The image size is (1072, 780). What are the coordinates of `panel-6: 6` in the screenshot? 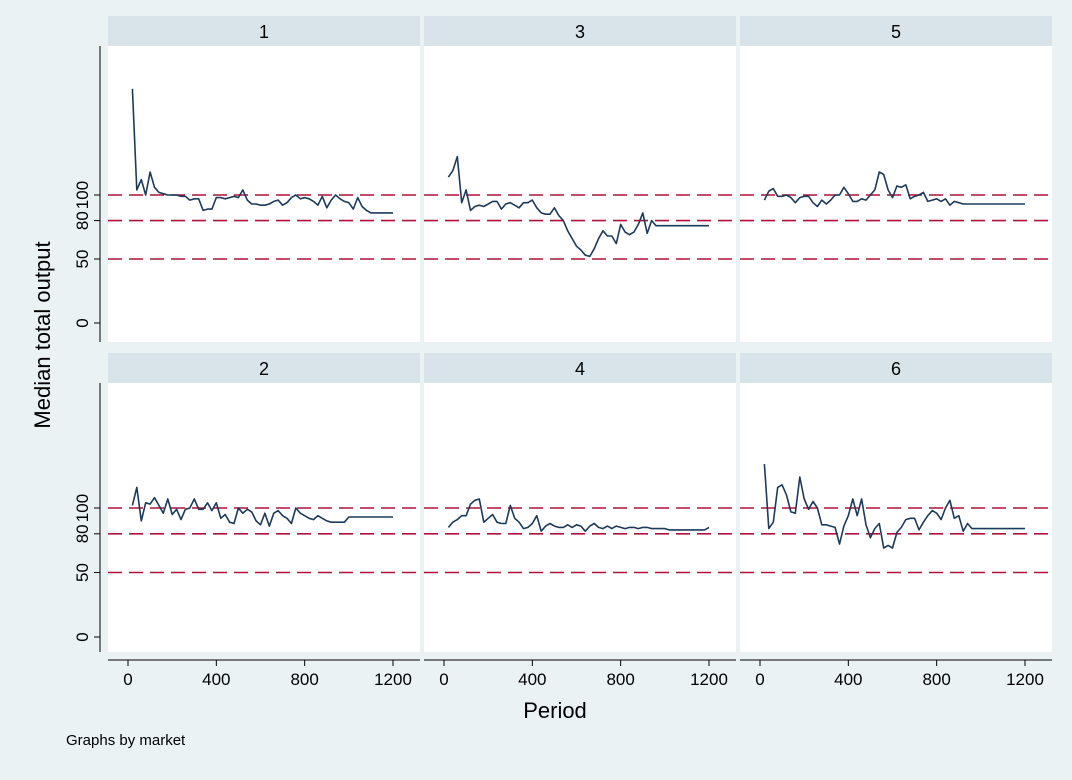 It's located at (896, 502).